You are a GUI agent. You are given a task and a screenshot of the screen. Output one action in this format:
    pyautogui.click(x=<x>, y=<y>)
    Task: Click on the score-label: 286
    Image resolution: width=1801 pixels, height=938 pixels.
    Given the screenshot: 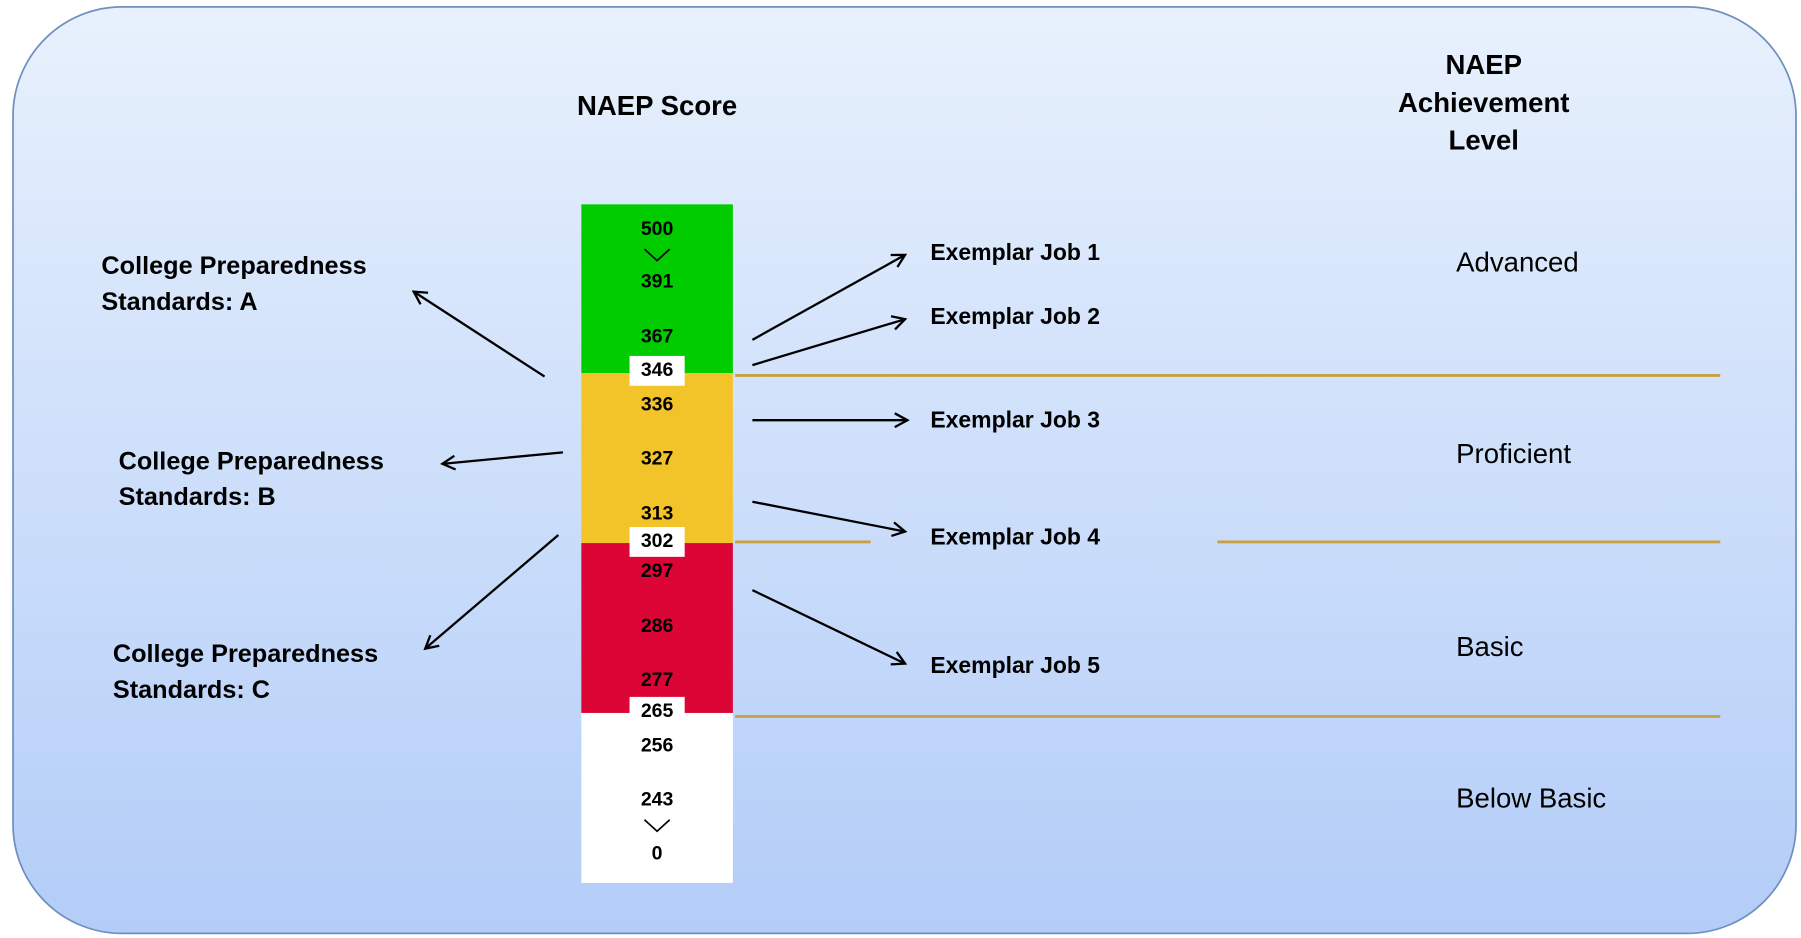 What is the action you would take?
    pyautogui.click(x=657, y=626)
    